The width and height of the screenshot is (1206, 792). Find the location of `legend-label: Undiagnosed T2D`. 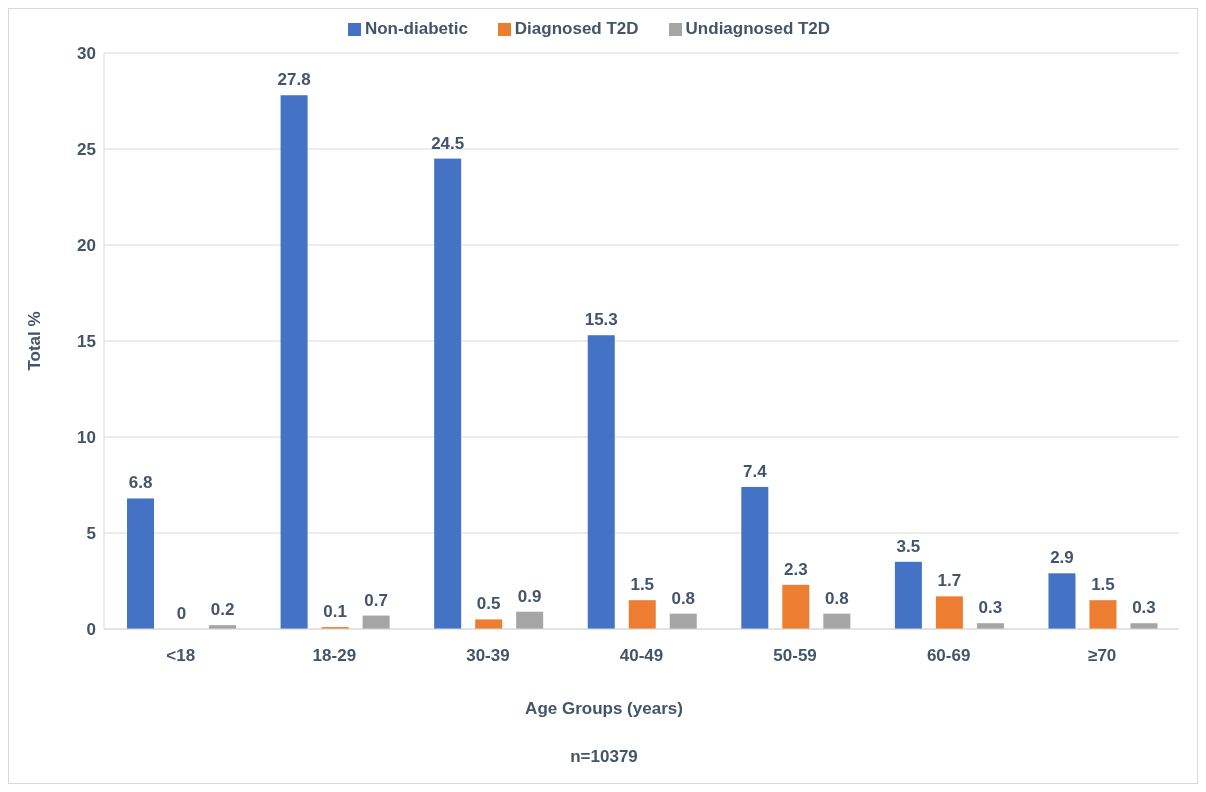

legend-label: Undiagnosed T2D is located at coordinates (758, 28).